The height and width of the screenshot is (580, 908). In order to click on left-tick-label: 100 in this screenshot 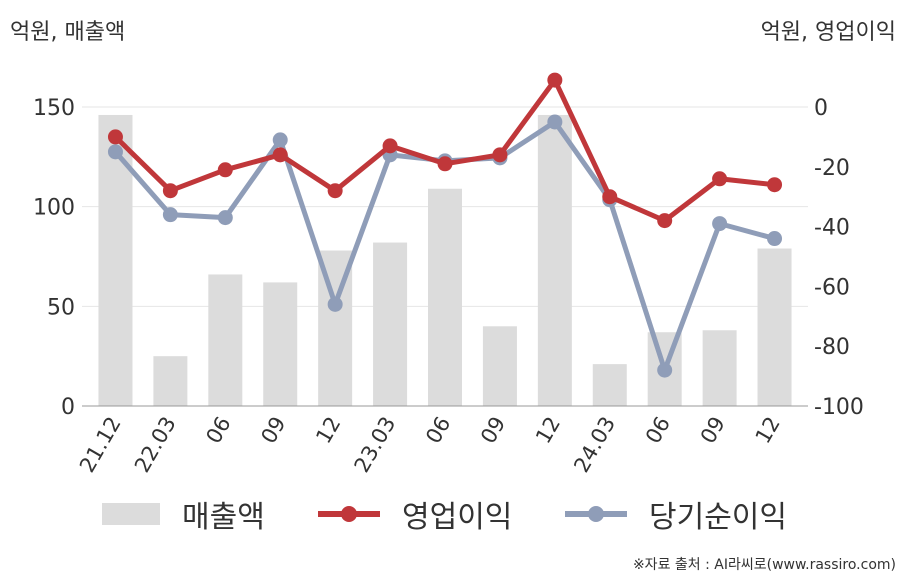, I will do `click(54, 208)`.